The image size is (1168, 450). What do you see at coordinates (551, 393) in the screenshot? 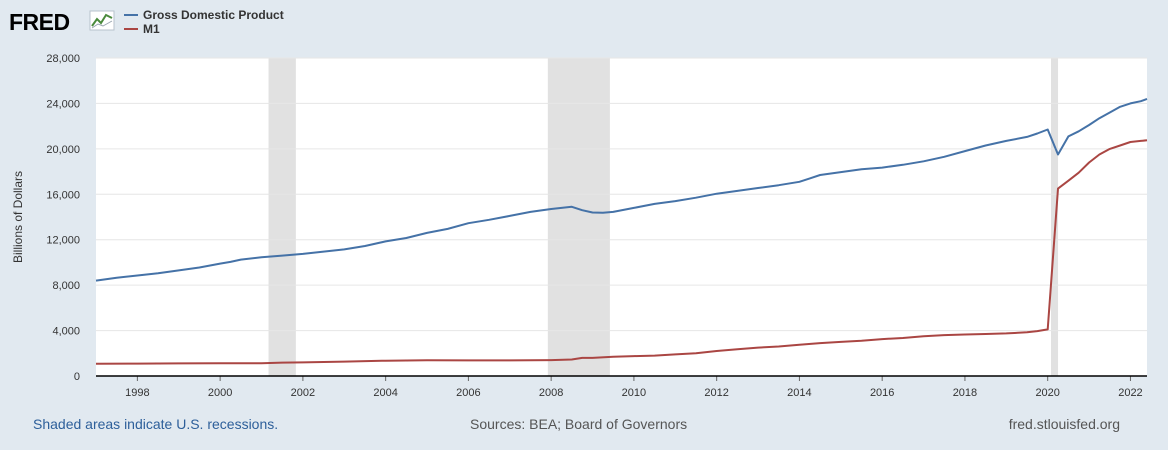
I see `x-tick-label: 2008` at bounding box center [551, 393].